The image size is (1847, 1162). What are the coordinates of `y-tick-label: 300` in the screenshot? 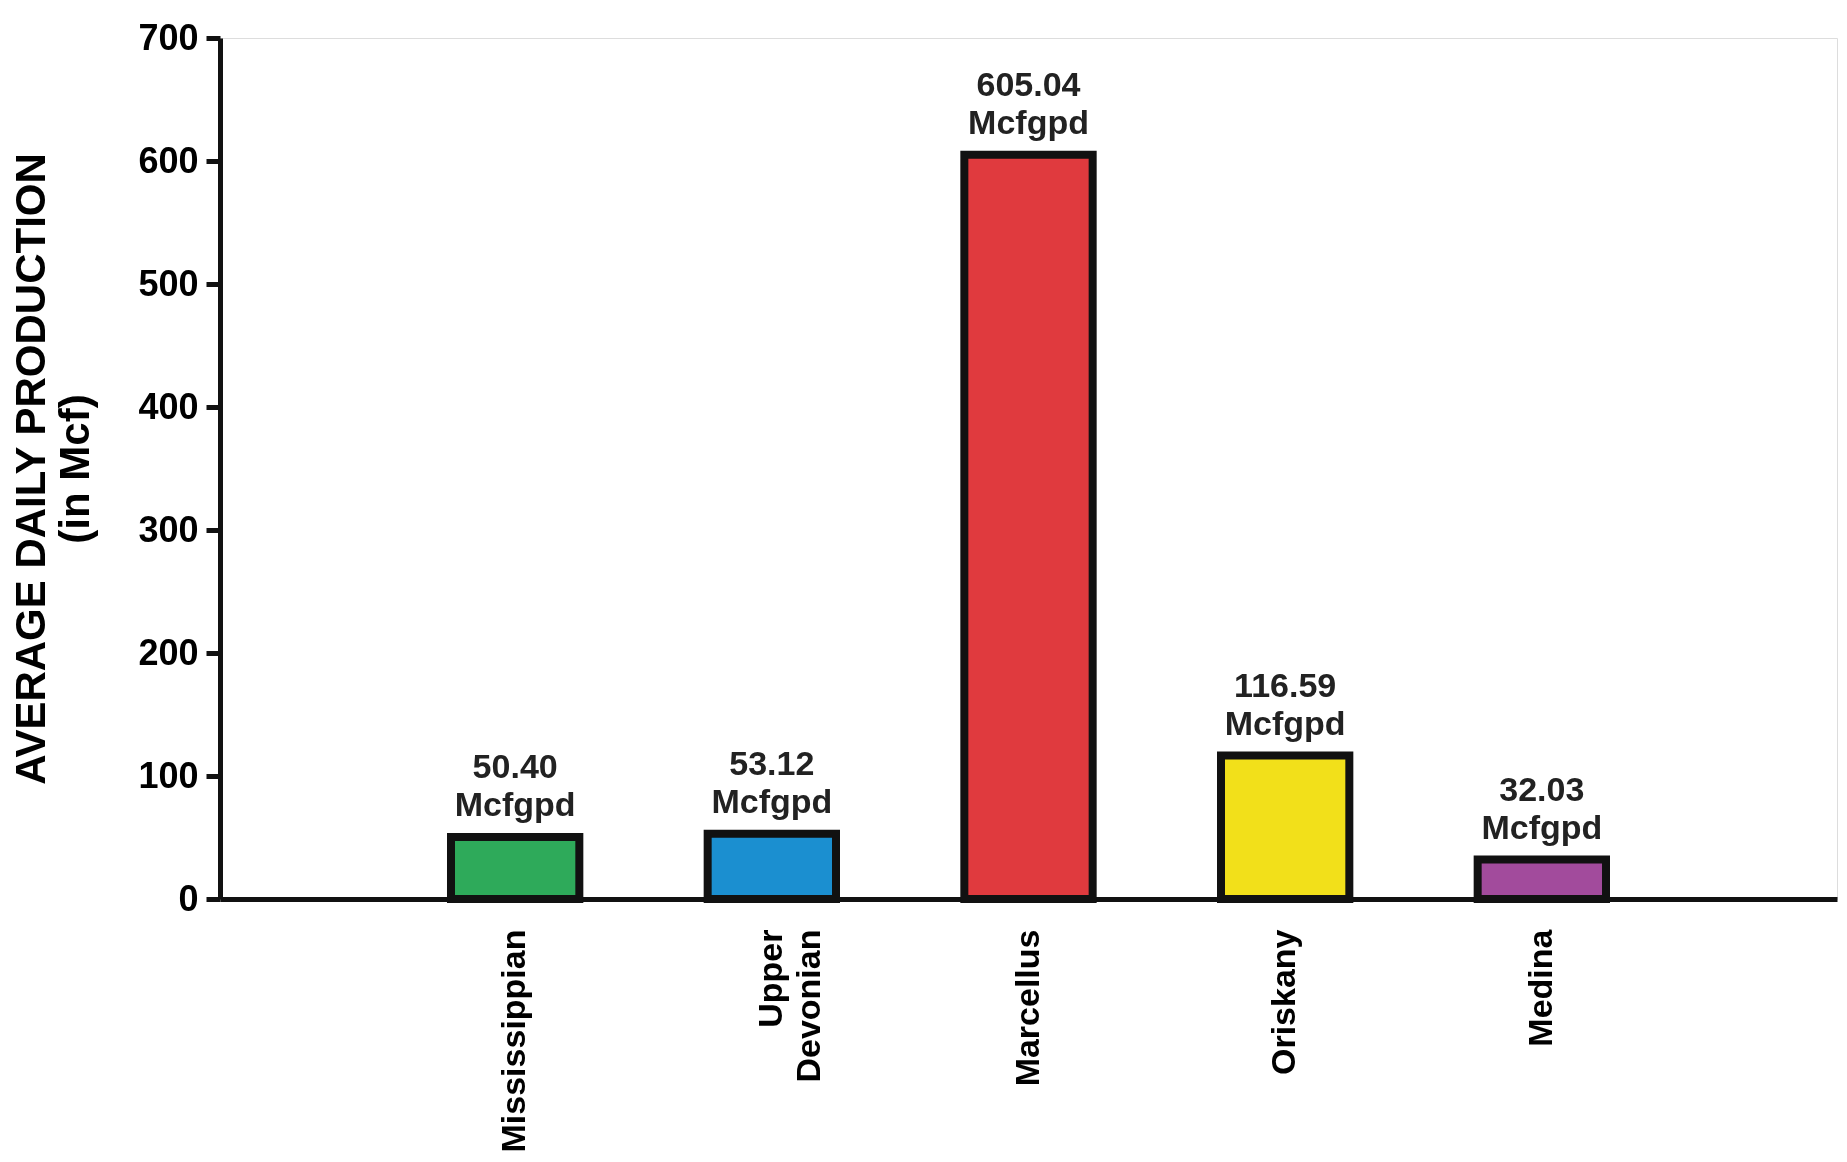 It's located at (168, 529).